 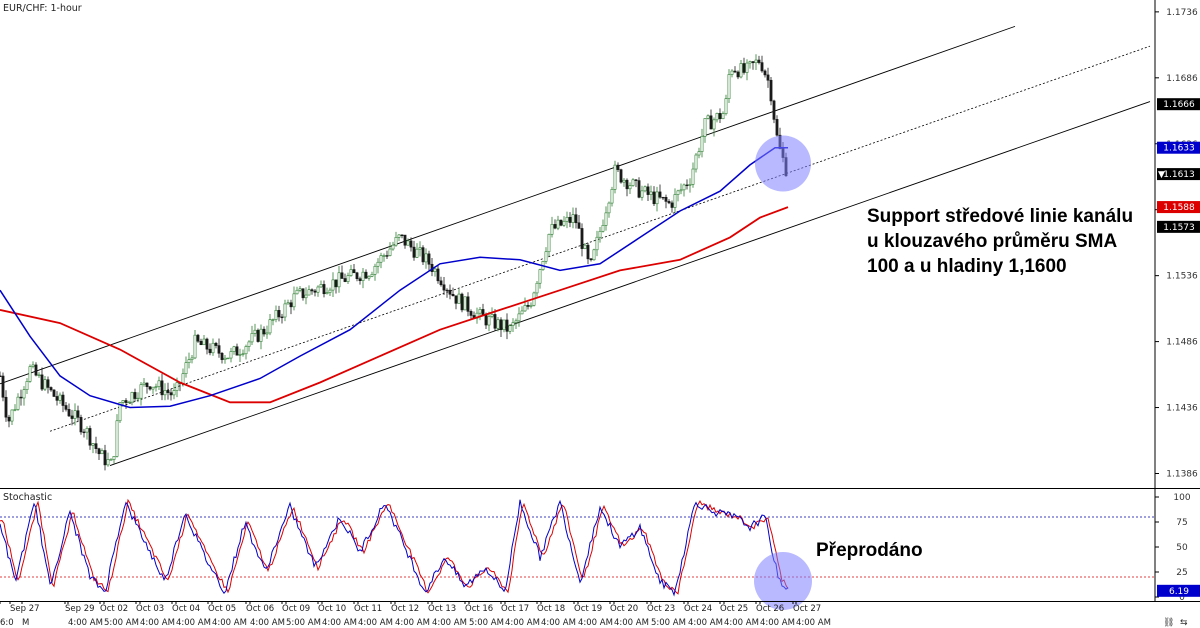 I want to click on y-tick-label: 1.1686, so click(x=1182, y=79).